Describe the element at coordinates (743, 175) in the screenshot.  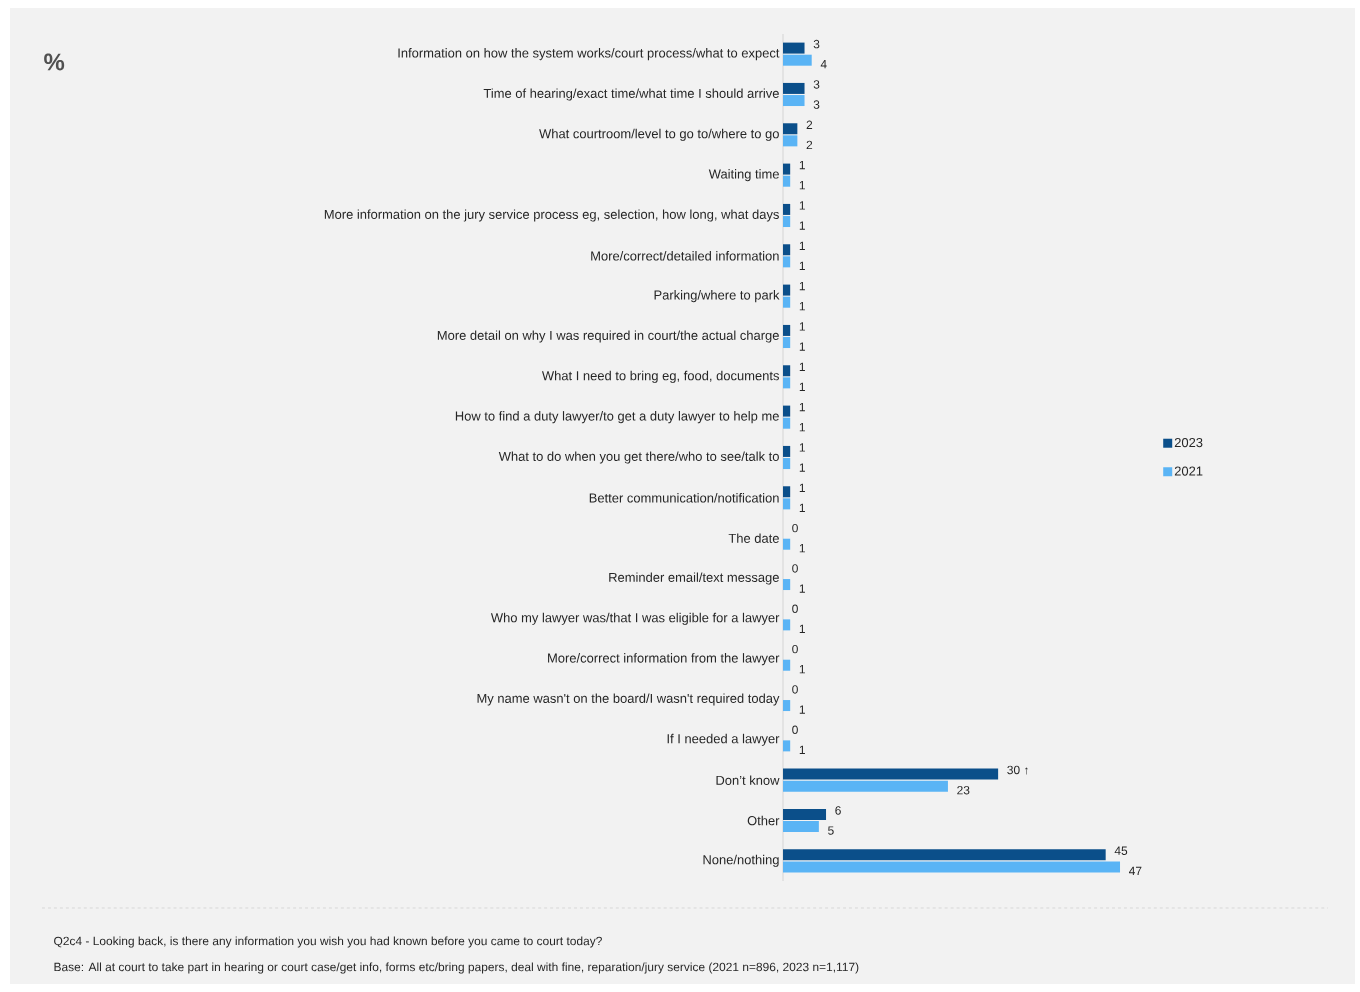
I see `y-tick-label: Waiting time` at that location.